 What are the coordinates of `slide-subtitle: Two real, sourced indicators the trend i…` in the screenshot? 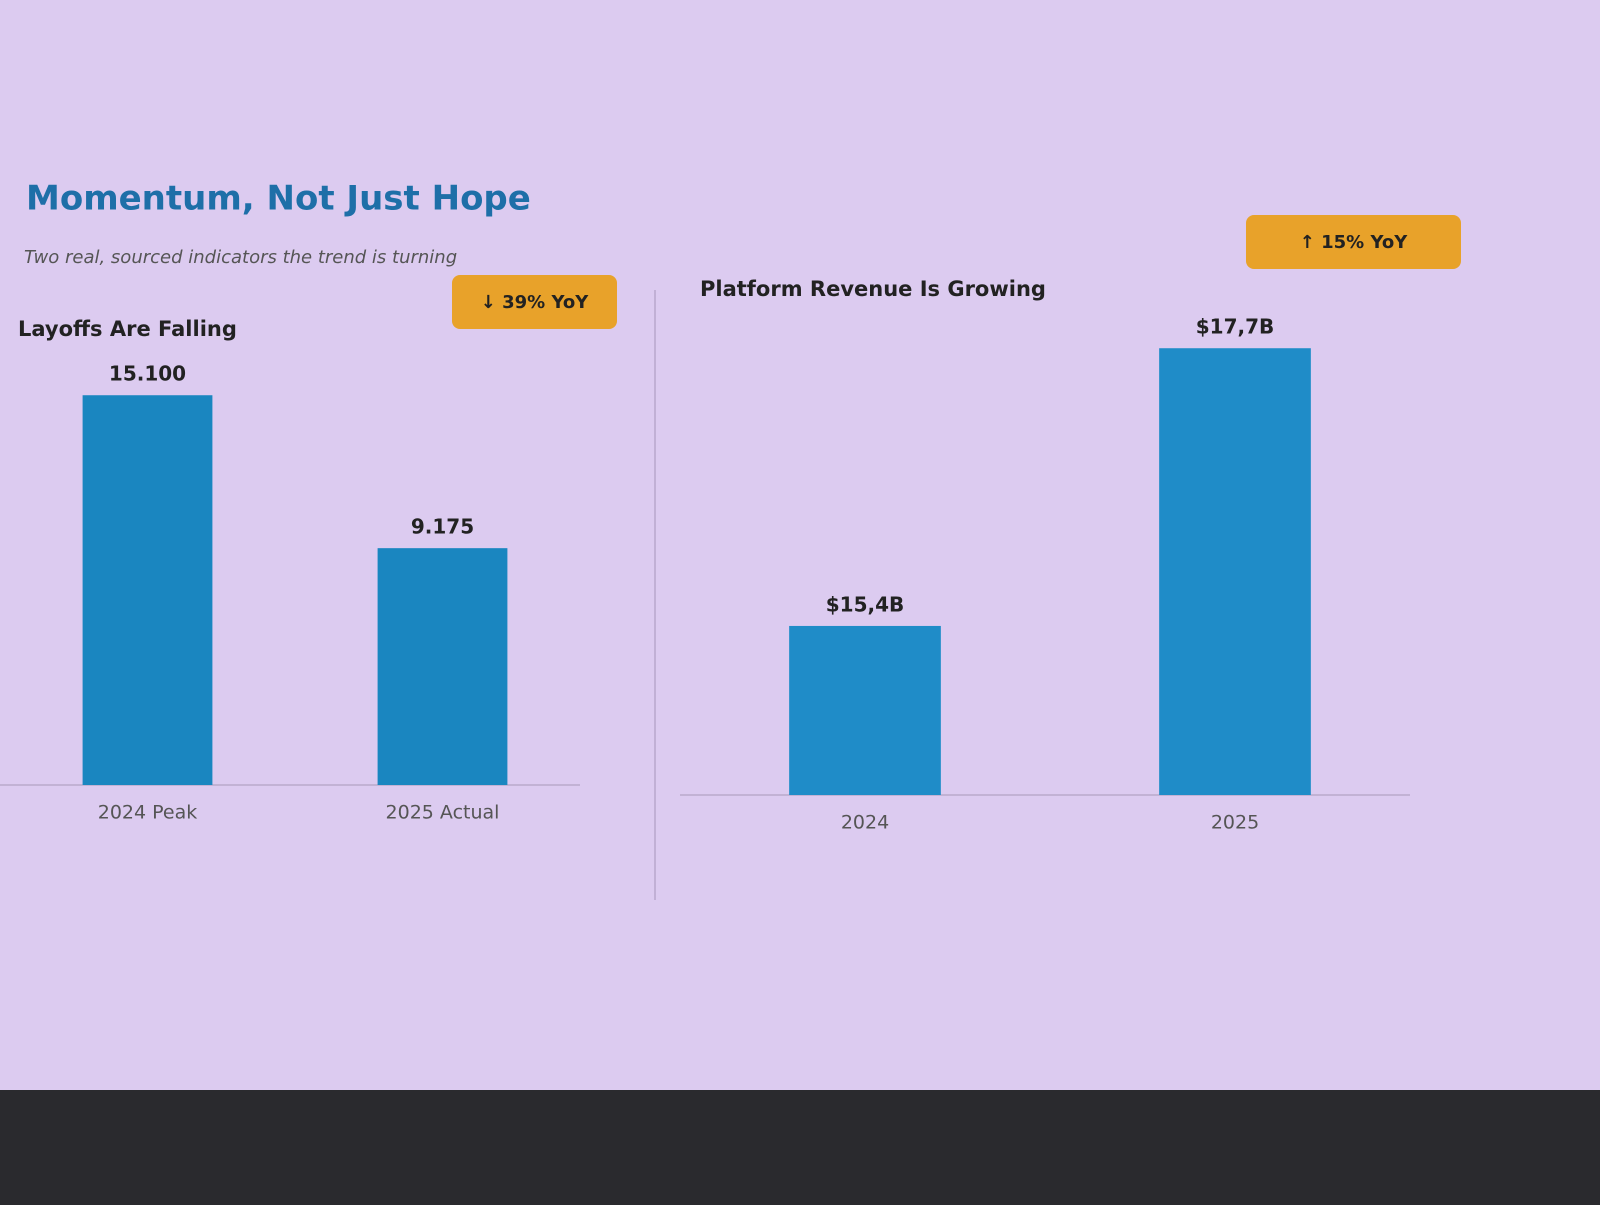 It's located at (240, 257).